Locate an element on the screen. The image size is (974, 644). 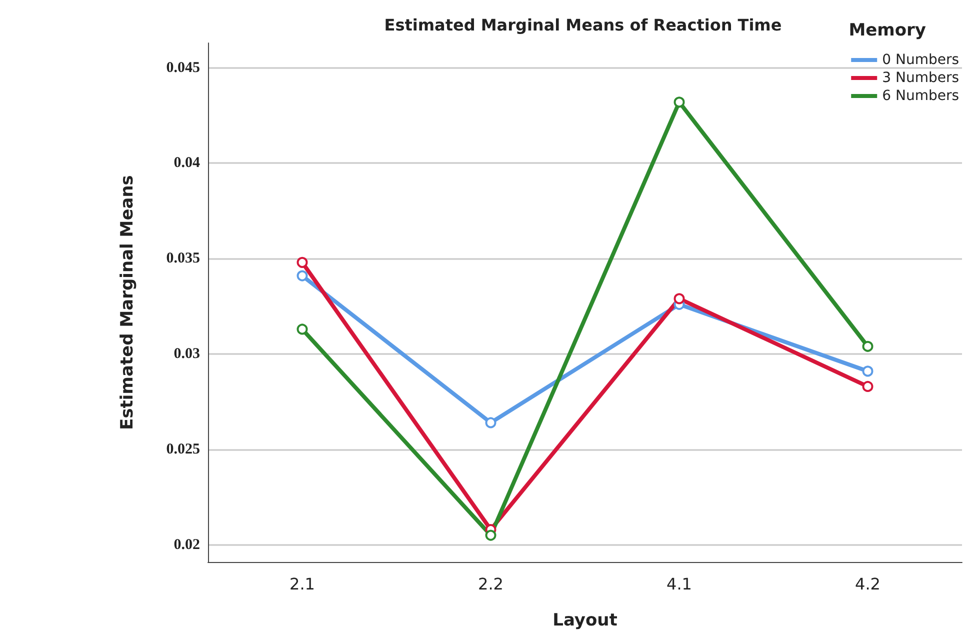
y-tick-label: 0.03 is located at coordinates (187, 354).